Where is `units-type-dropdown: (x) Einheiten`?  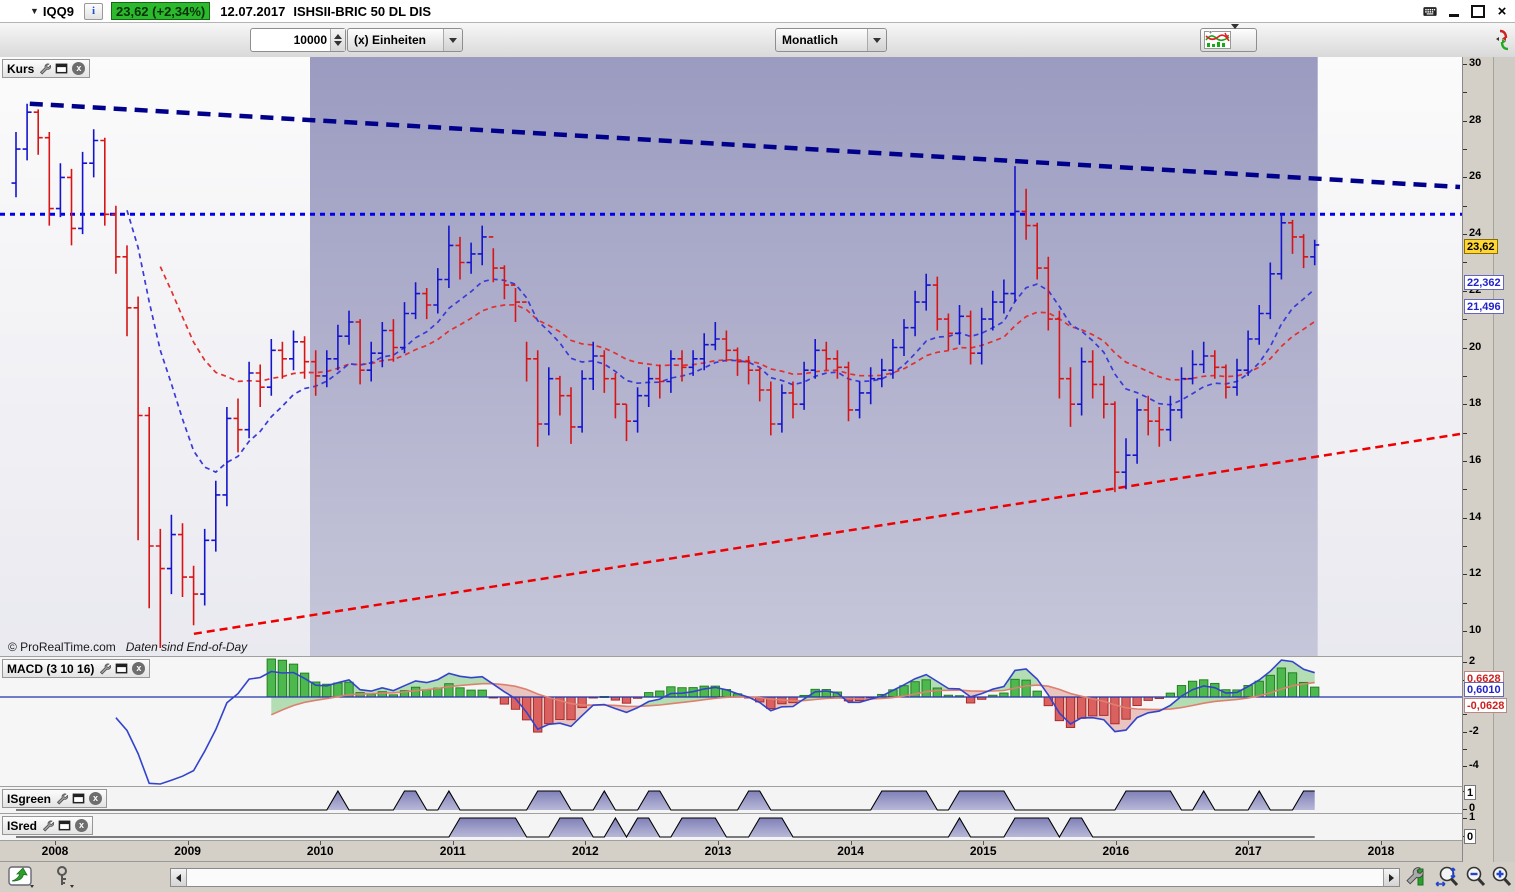 units-type-dropdown: (x) Einheiten is located at coordinates (405, 40).